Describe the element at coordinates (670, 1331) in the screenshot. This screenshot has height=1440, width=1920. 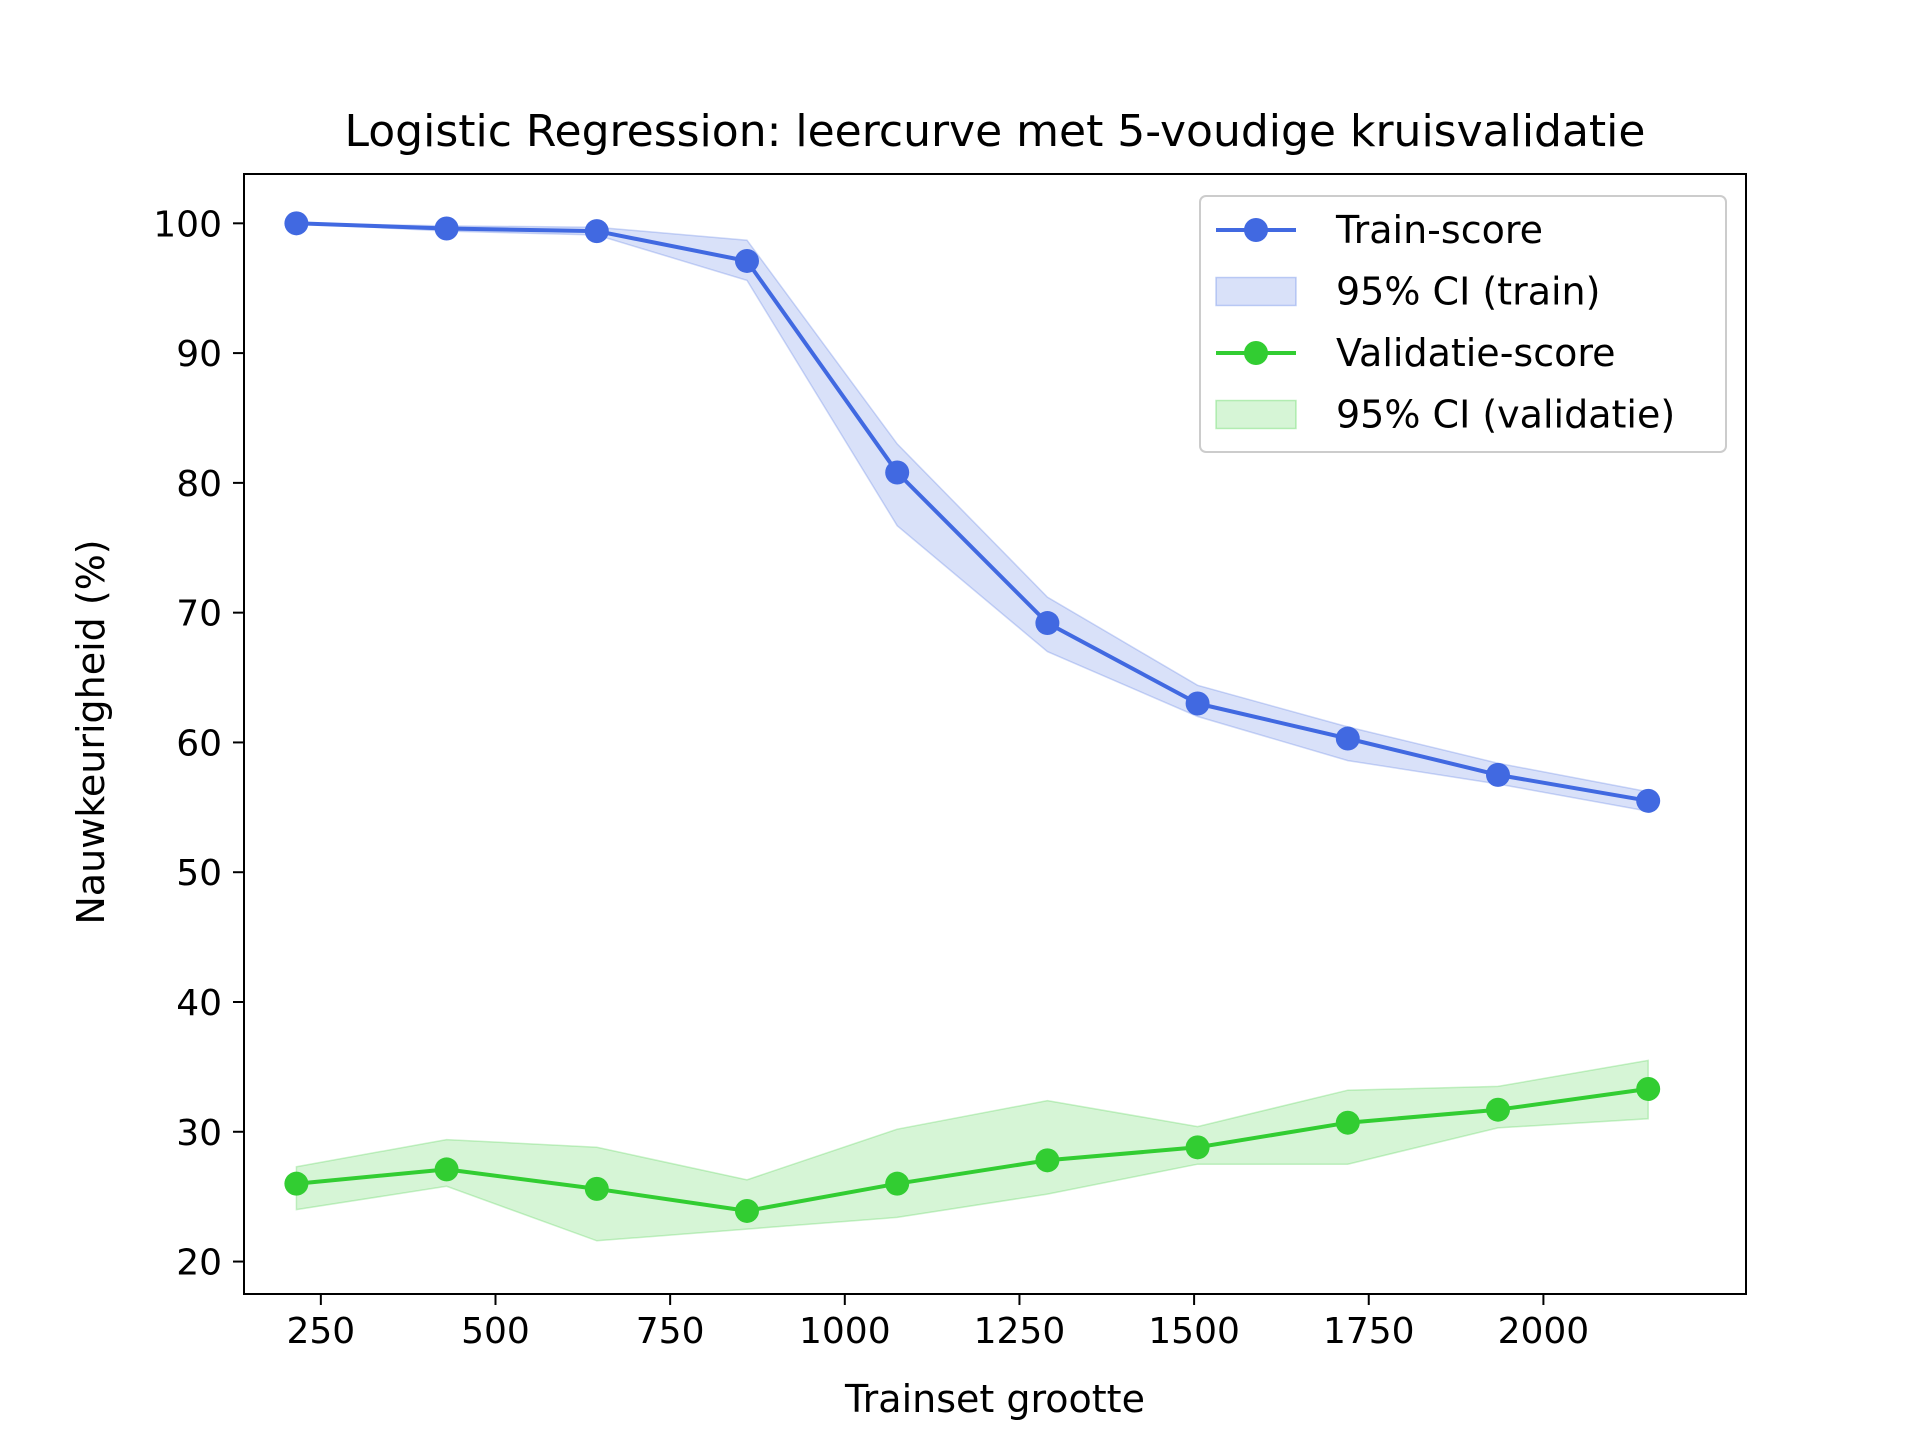
I see `x-tick-label: 750` at that location.